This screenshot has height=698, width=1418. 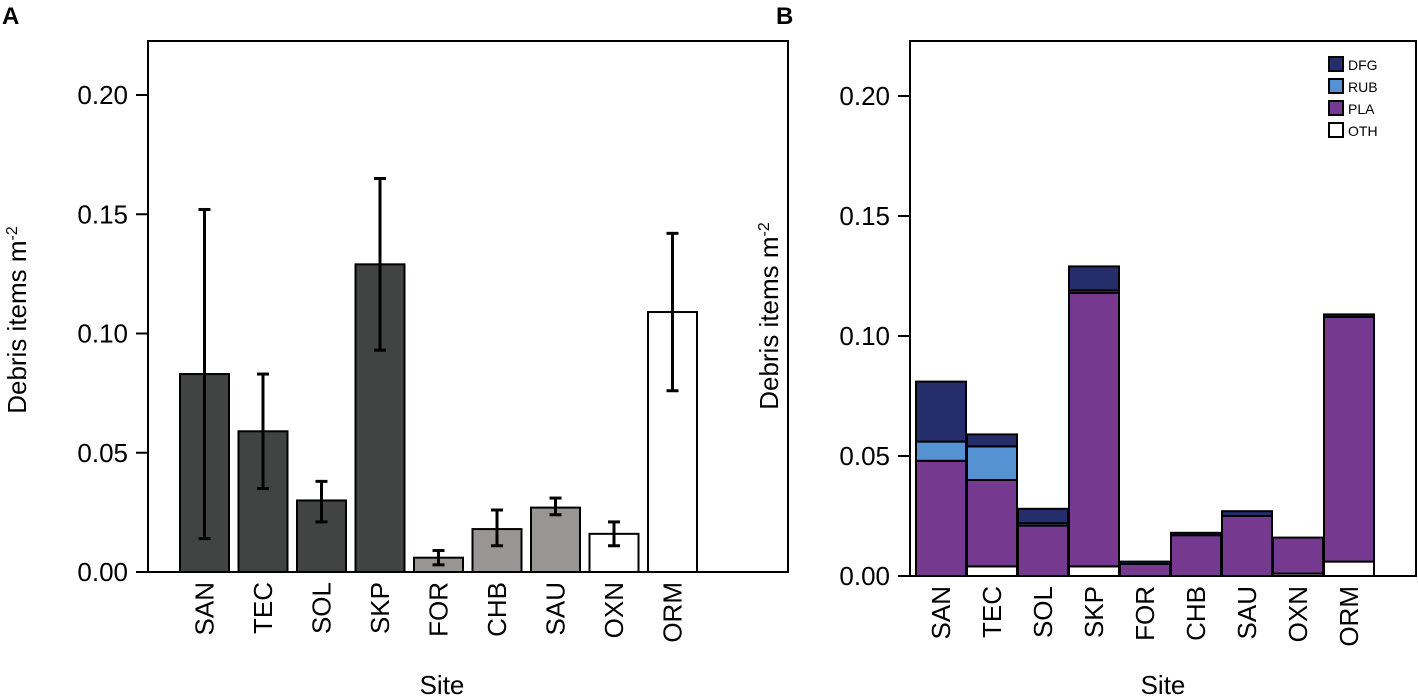 I want to click on panel-a-x-tick-label: SAN, so click(x=205, y=608).